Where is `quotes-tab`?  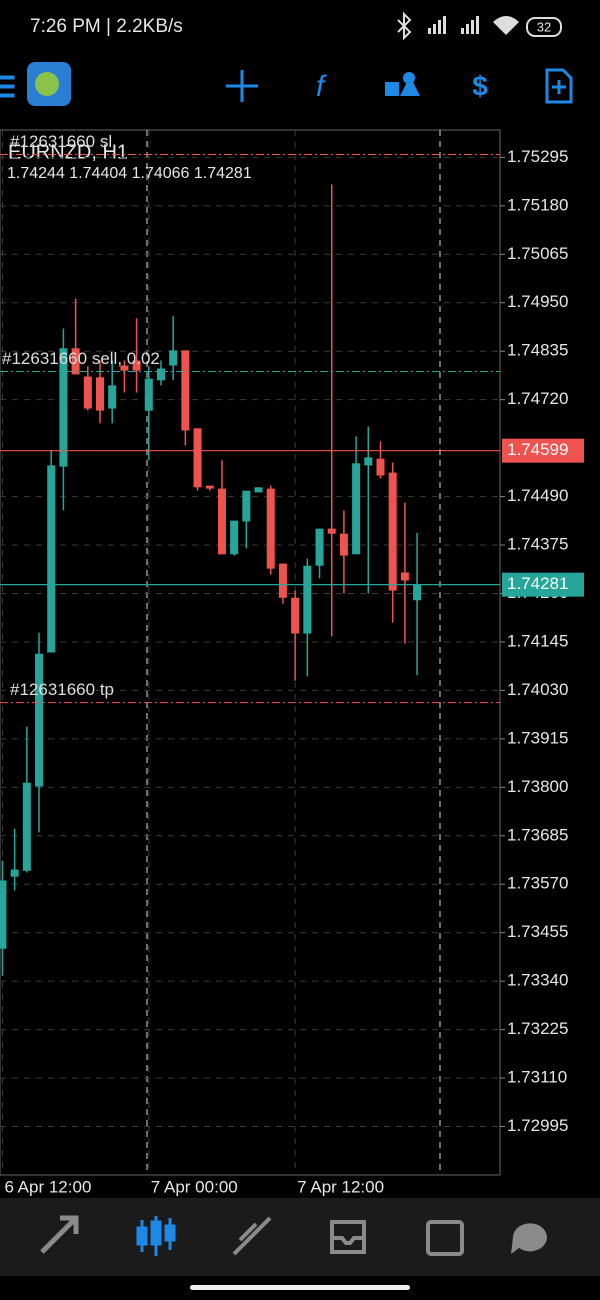
quotes-tab is located at coordinates (59, 1234).